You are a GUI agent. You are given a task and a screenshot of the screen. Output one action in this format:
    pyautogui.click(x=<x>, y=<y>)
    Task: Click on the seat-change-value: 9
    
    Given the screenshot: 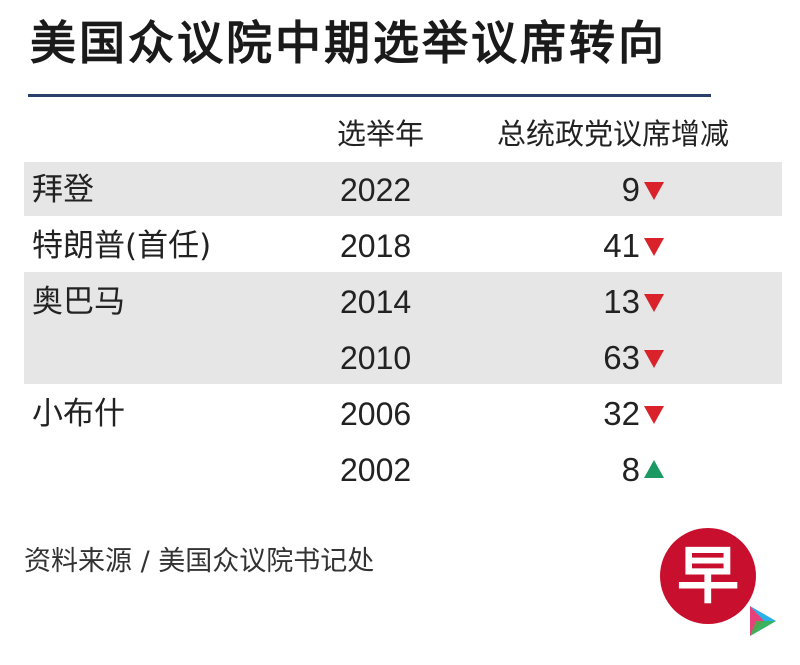 What is the action you would take?
    pyautogui.click(x=630, y=189)
    